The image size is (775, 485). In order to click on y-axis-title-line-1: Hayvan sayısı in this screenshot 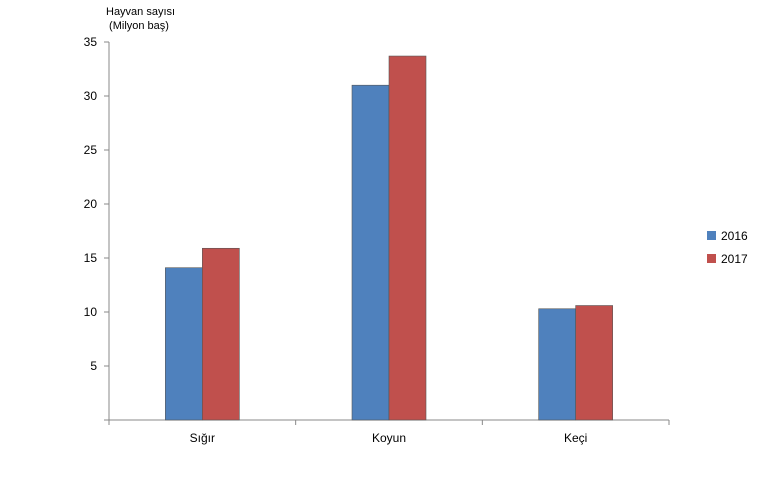, I will do `click(141, 12)`.